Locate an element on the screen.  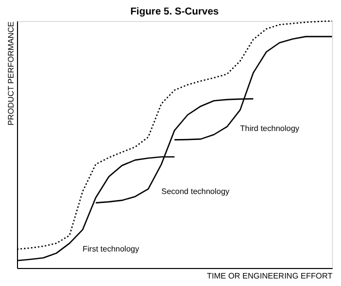
y-axis-title: PRODUCT PERFORMANCE is located at coordinates (11, 74).